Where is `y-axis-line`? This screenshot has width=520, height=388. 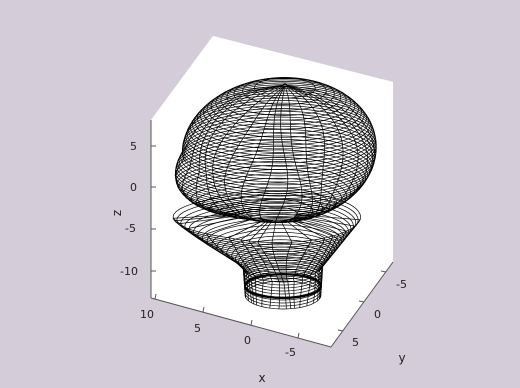
y-axis-line is located at coordinates (362, 304).